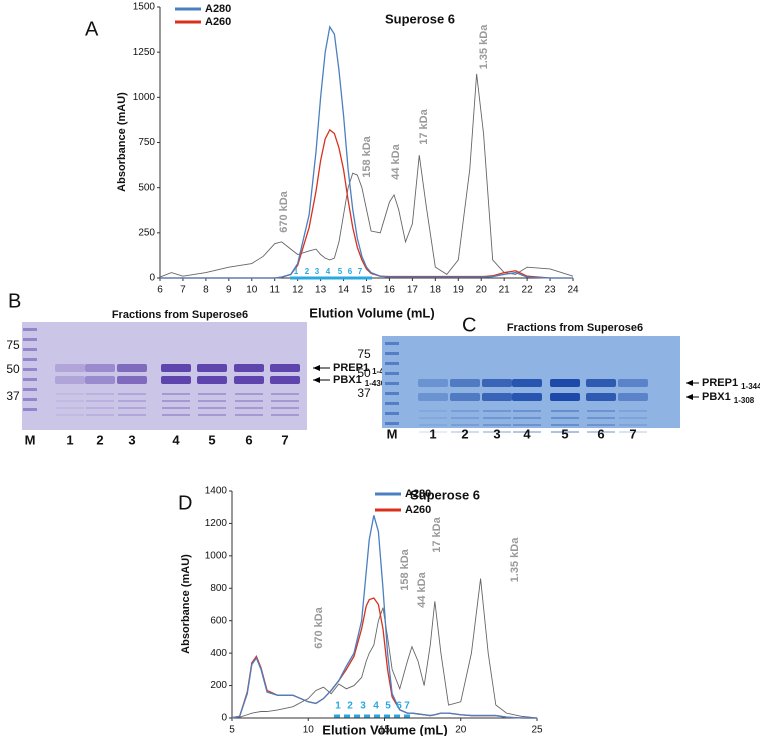 This screenshot has height=736, width=760. Describe the element at coordinates (284, 439) in the screenshot. I see `lane-label: 7` at that location.